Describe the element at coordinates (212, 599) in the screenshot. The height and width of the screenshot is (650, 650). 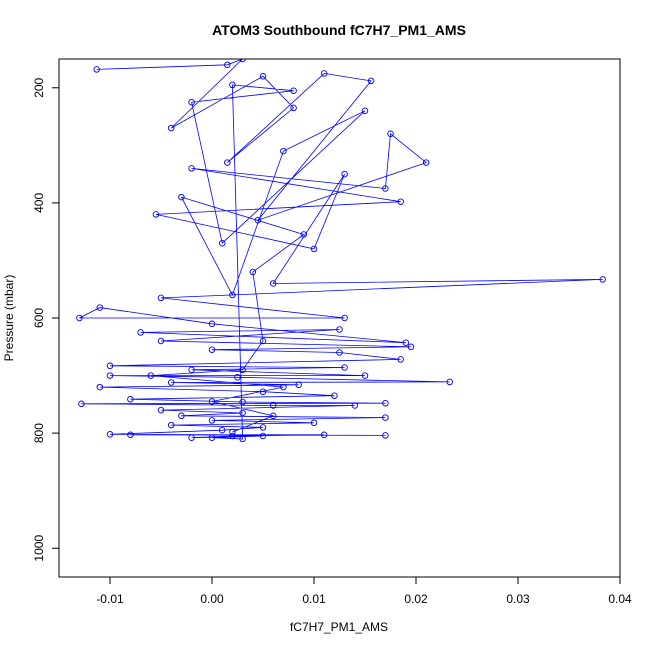
I see `x-tick-label: 0.00` at that location.